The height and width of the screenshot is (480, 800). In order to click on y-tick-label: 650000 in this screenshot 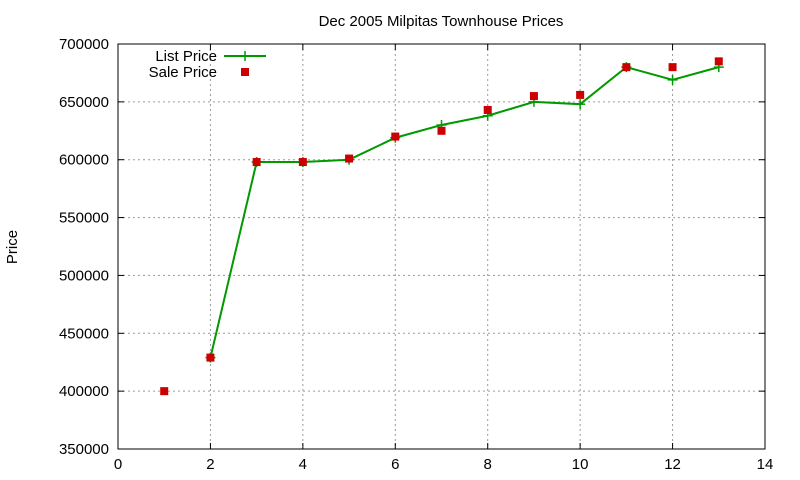, I will do `click(84, 102)`.